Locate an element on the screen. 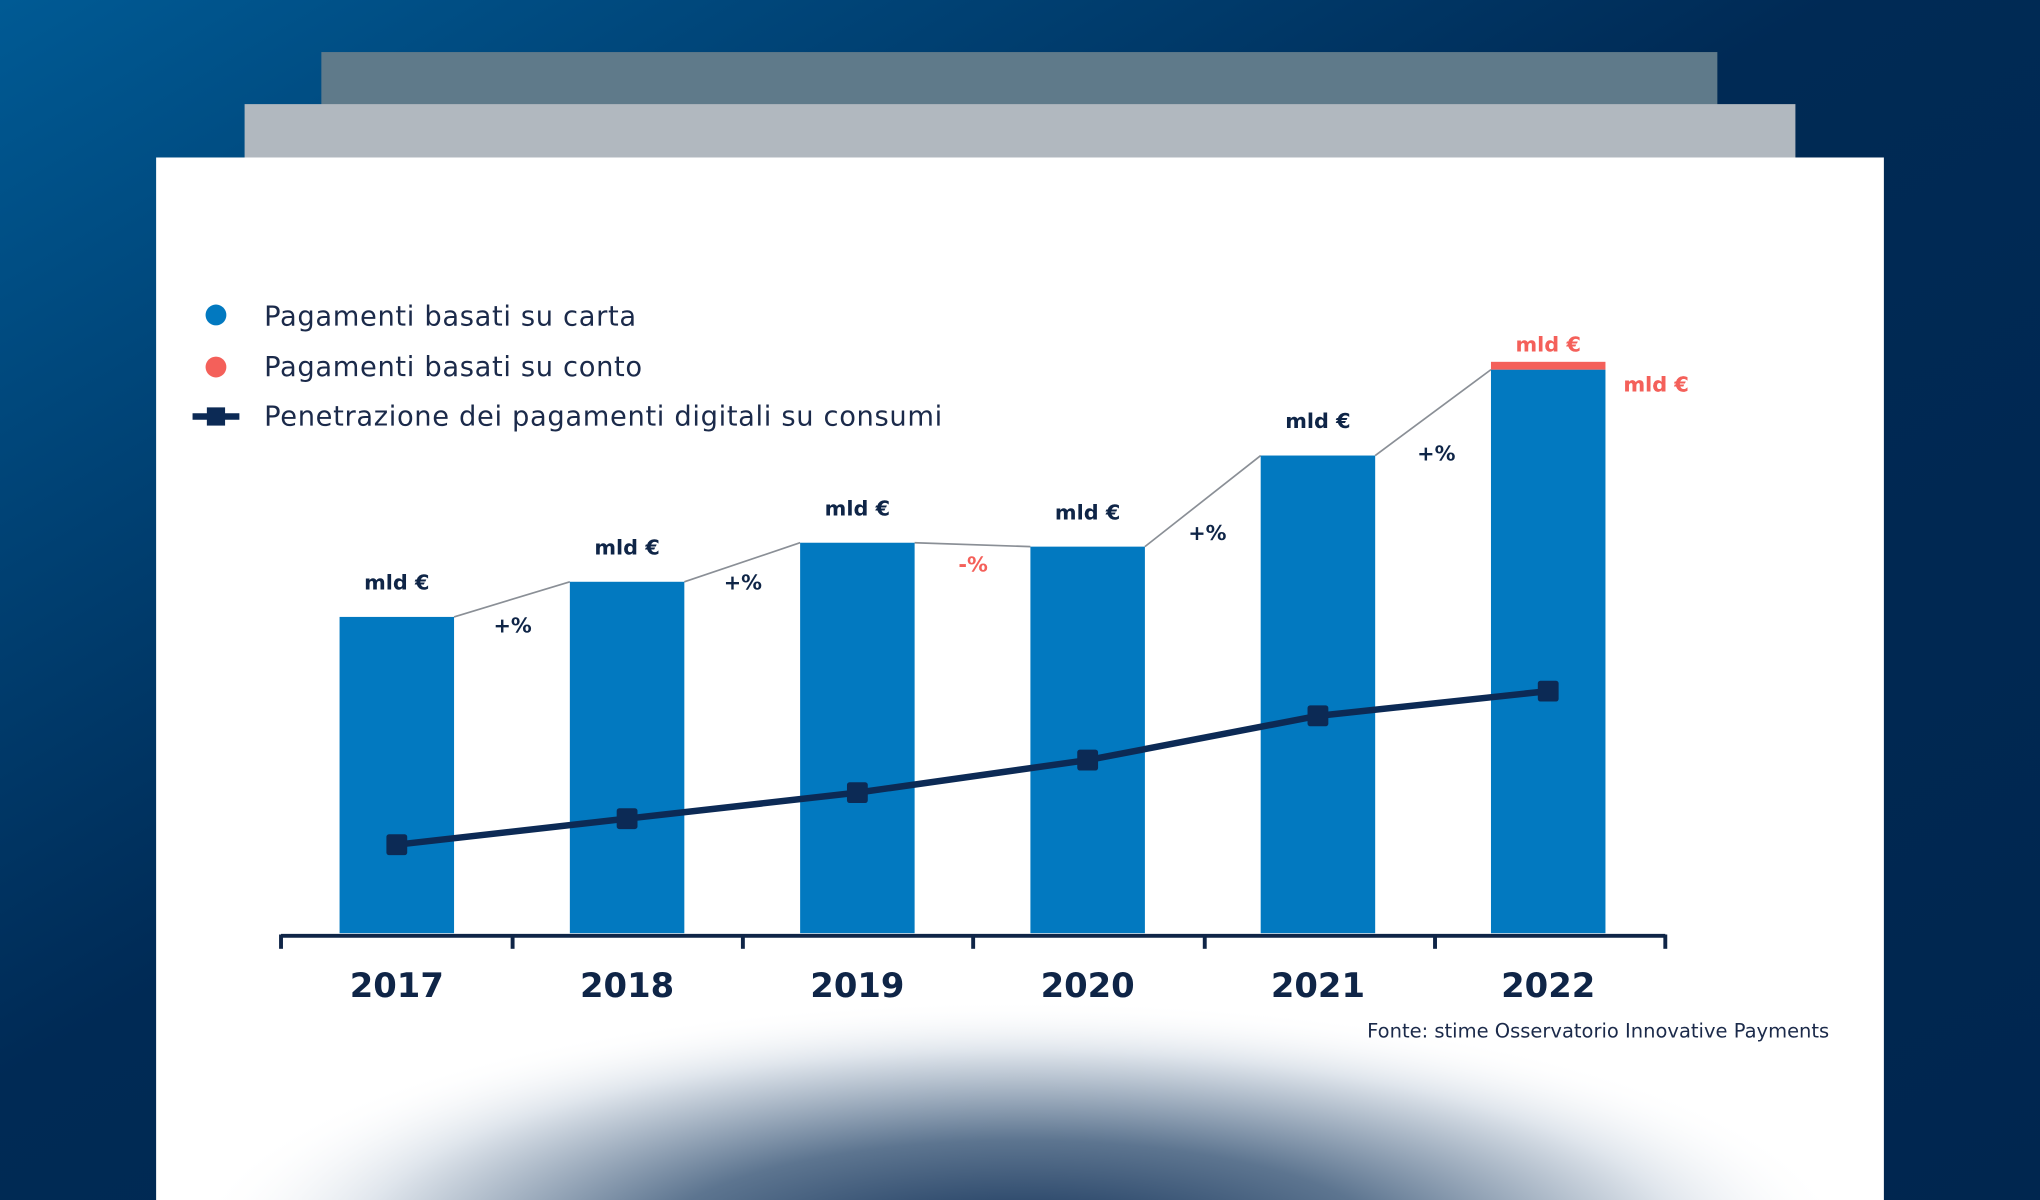 This screenshot has width=2040, height=1200. growth-label: -% is located at coordinates (973, 564).